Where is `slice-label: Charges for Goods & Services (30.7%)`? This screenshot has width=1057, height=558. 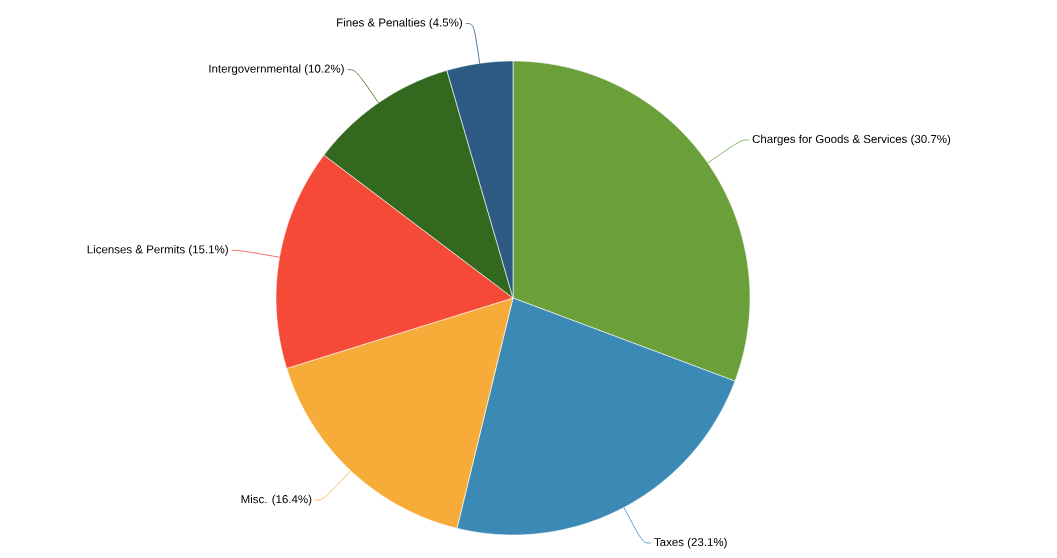 slice-label: Charges for Goods & Services (30.7%) is located at coordinates (851, 140).